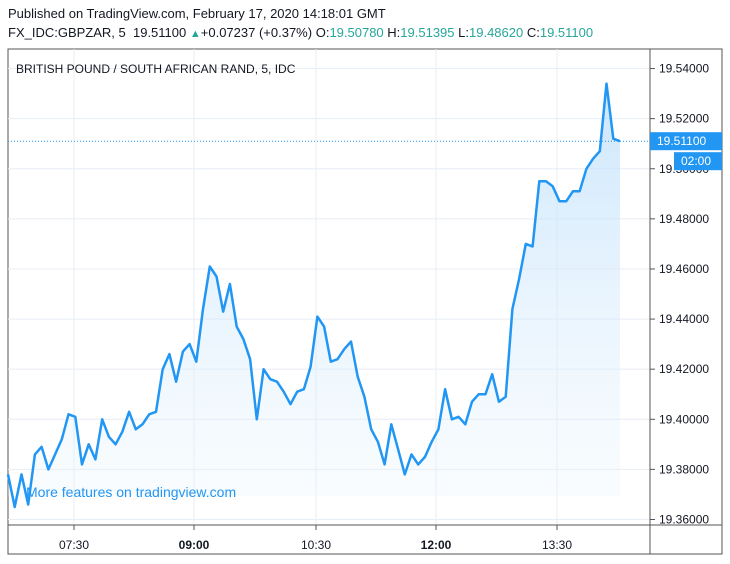 The width and height of the screenshot is (730, 564). What do you see at coordinates (684, 369) in the screenshot?
I see `y-tick-label: 19.42000` at bounding box center [684, 369].